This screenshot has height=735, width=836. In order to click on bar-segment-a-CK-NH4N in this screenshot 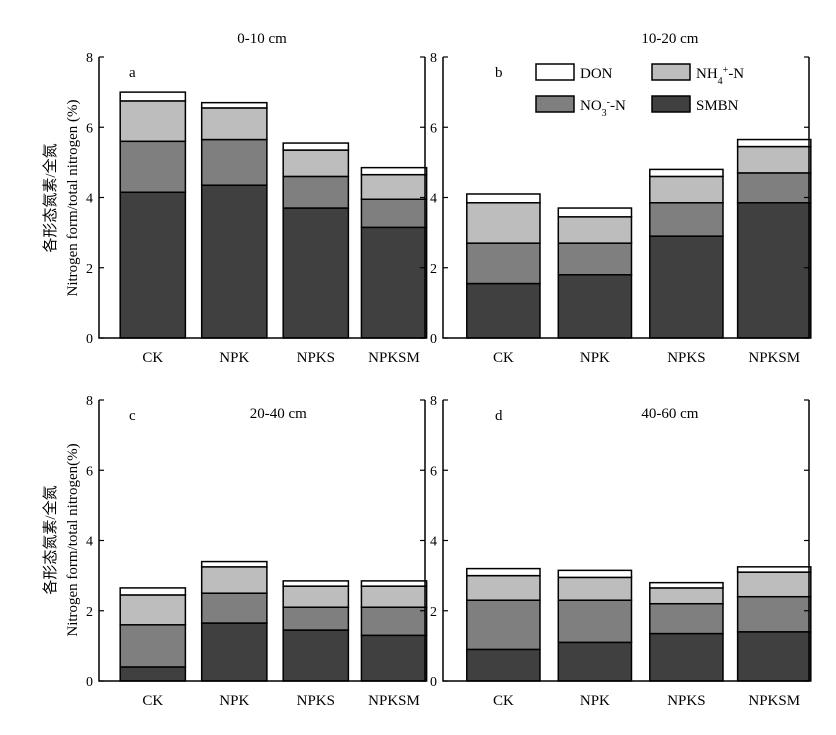, I will do `click(153, 121)`.